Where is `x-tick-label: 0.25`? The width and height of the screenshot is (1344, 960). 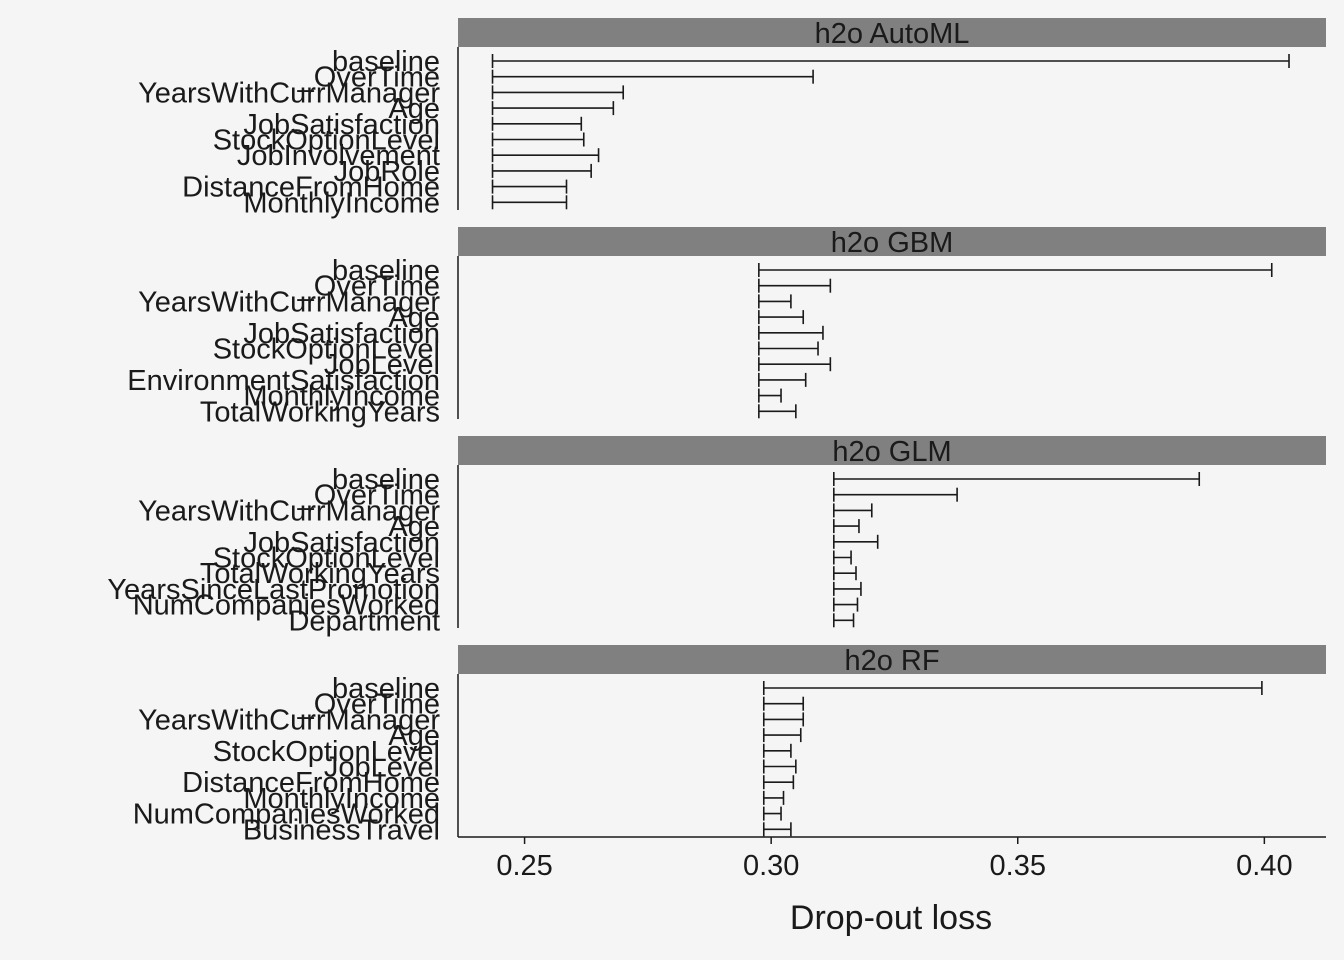 x-tick-label: 0.25 is located at coordinates (524, 866).